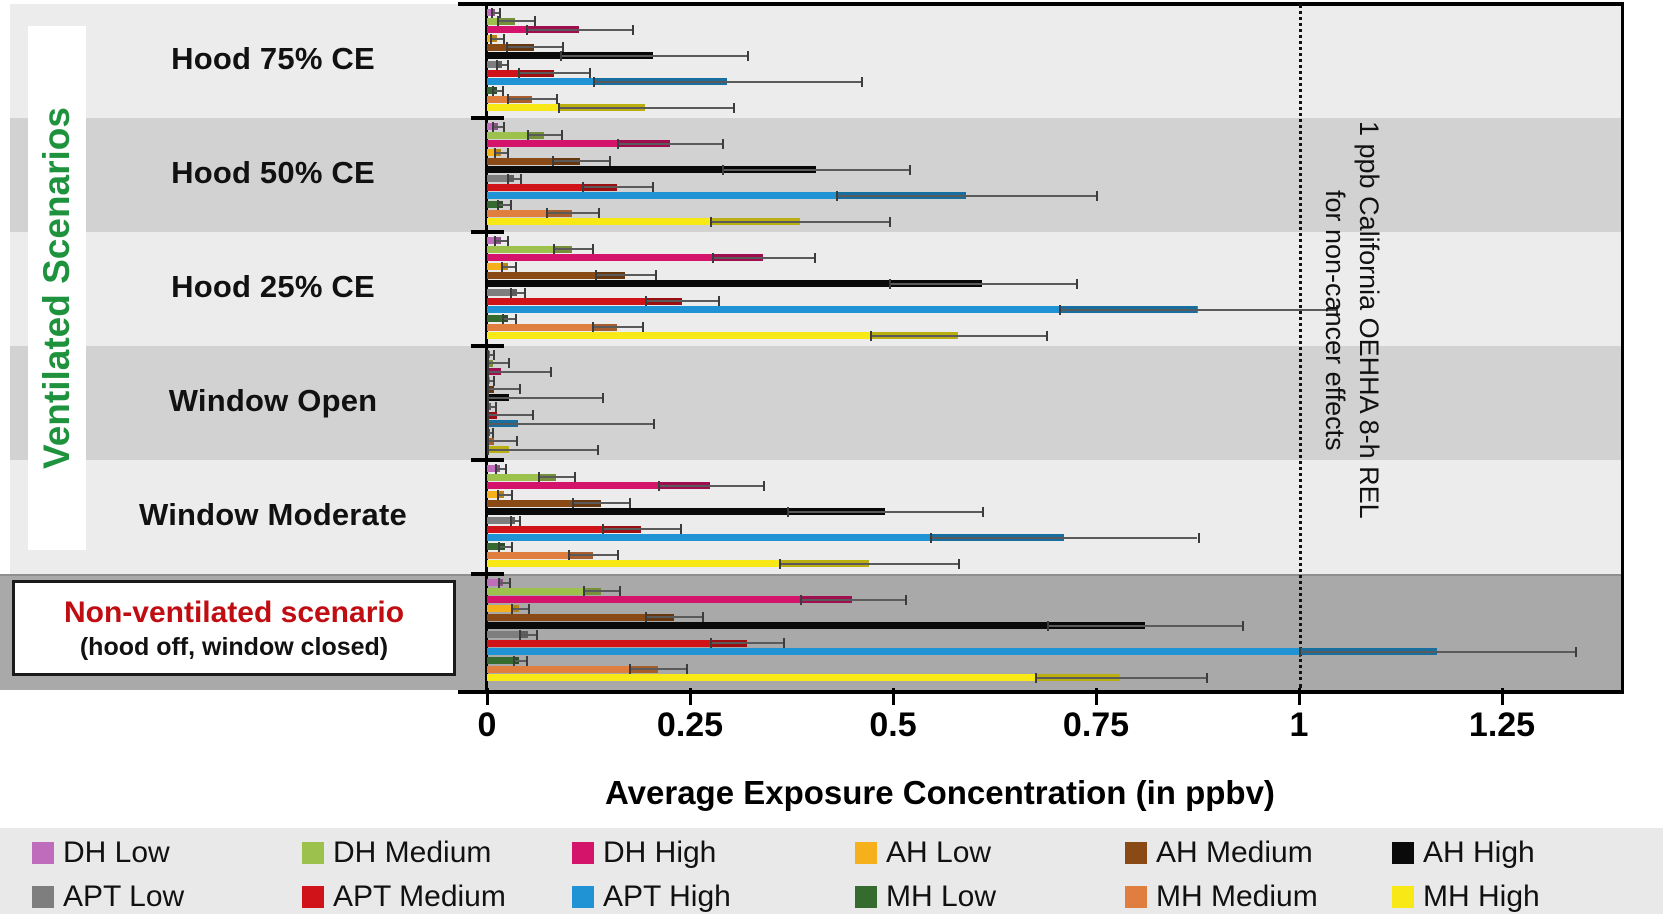 Image resolution: width=1663 pixels, height=914 pixels. What do you see at coordinates (893, 725) in the screenshot?
I see `x-tick-label: 0.5` at bounding box center [893, 725].